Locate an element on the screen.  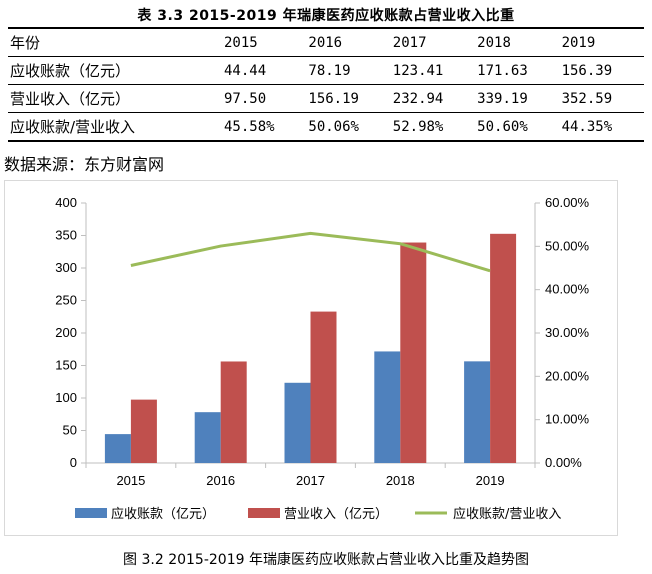
y2-tick-label: 50.00% is located at coordinates (567, 245).